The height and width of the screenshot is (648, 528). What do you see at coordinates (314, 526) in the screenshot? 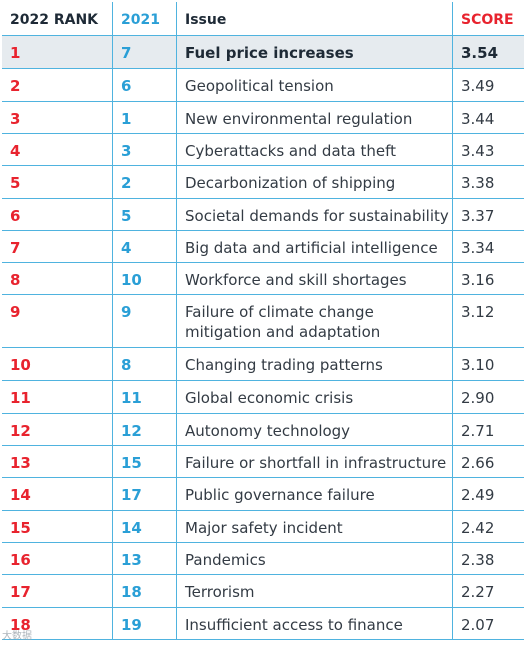
I see `issue-cell: Major safety incident` at bounding box center [314, 526].